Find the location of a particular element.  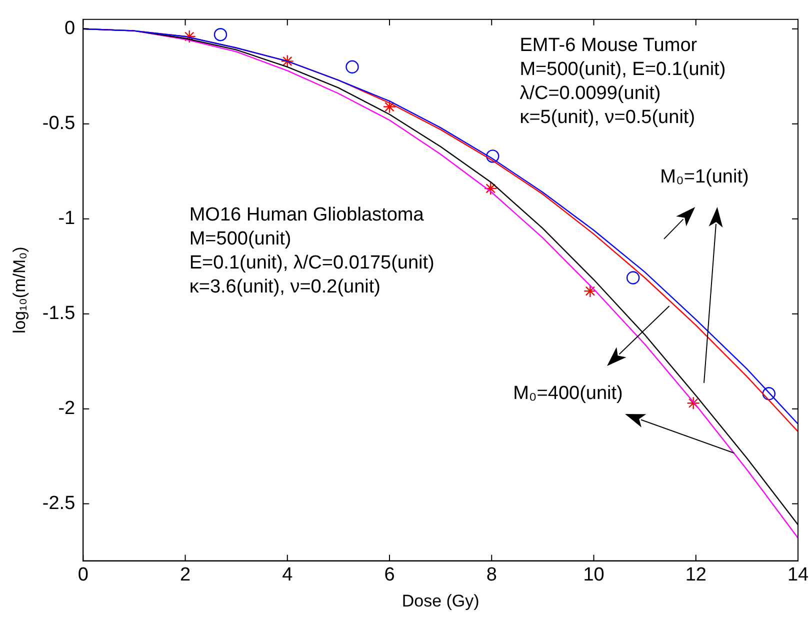

y-tick-label: -1.5 is located at coordinates (59, 313).